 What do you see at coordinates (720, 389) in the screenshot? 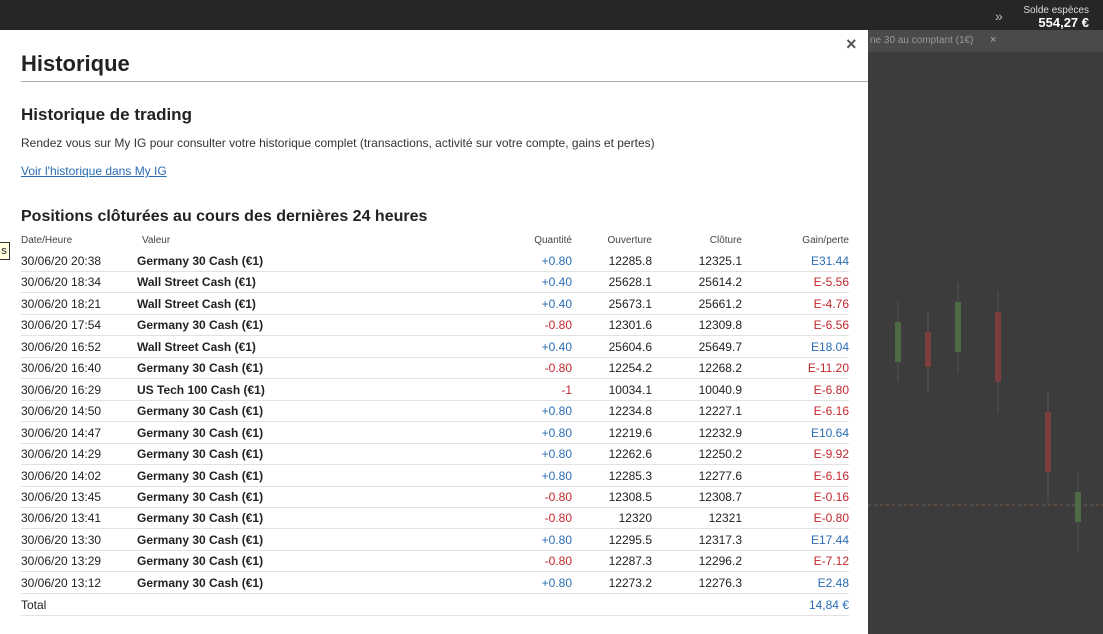
I see `close-cell: 10040.9` at bounding box center [720, 389].